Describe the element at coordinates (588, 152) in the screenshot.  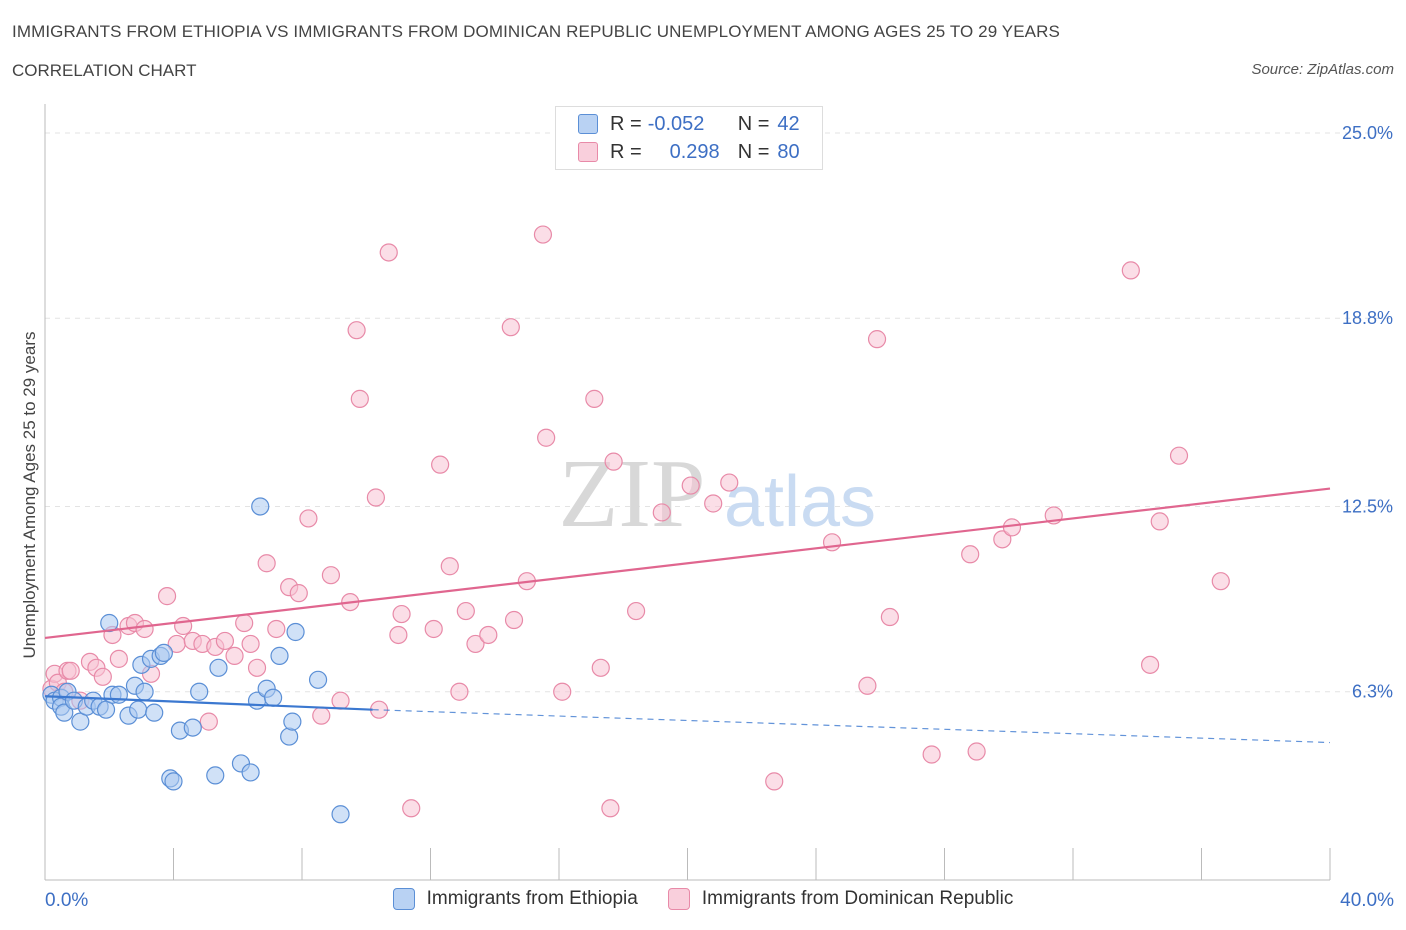
I see `legend-swatch-pink` at that location.